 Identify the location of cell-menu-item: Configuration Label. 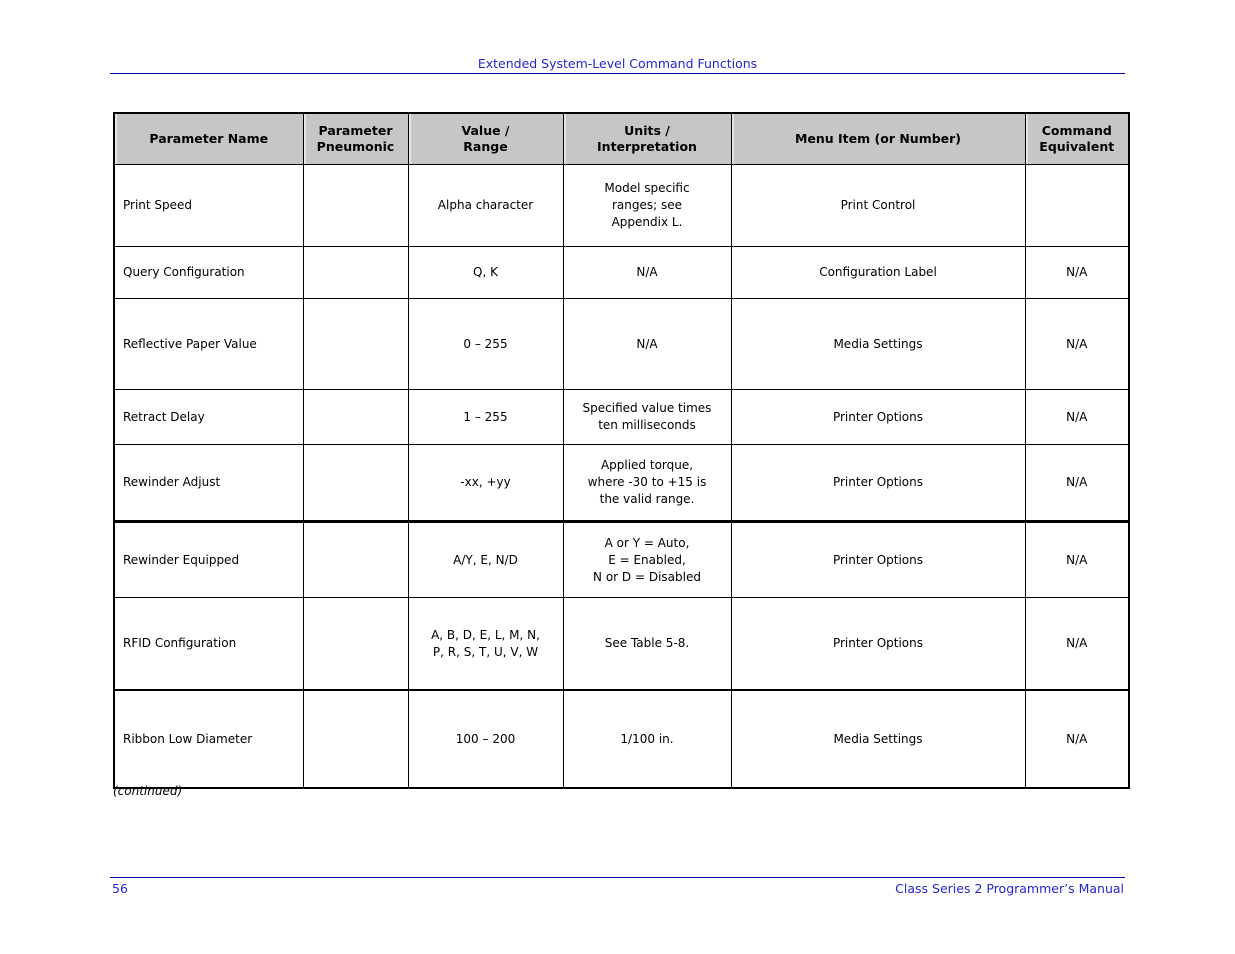
(878, 272).